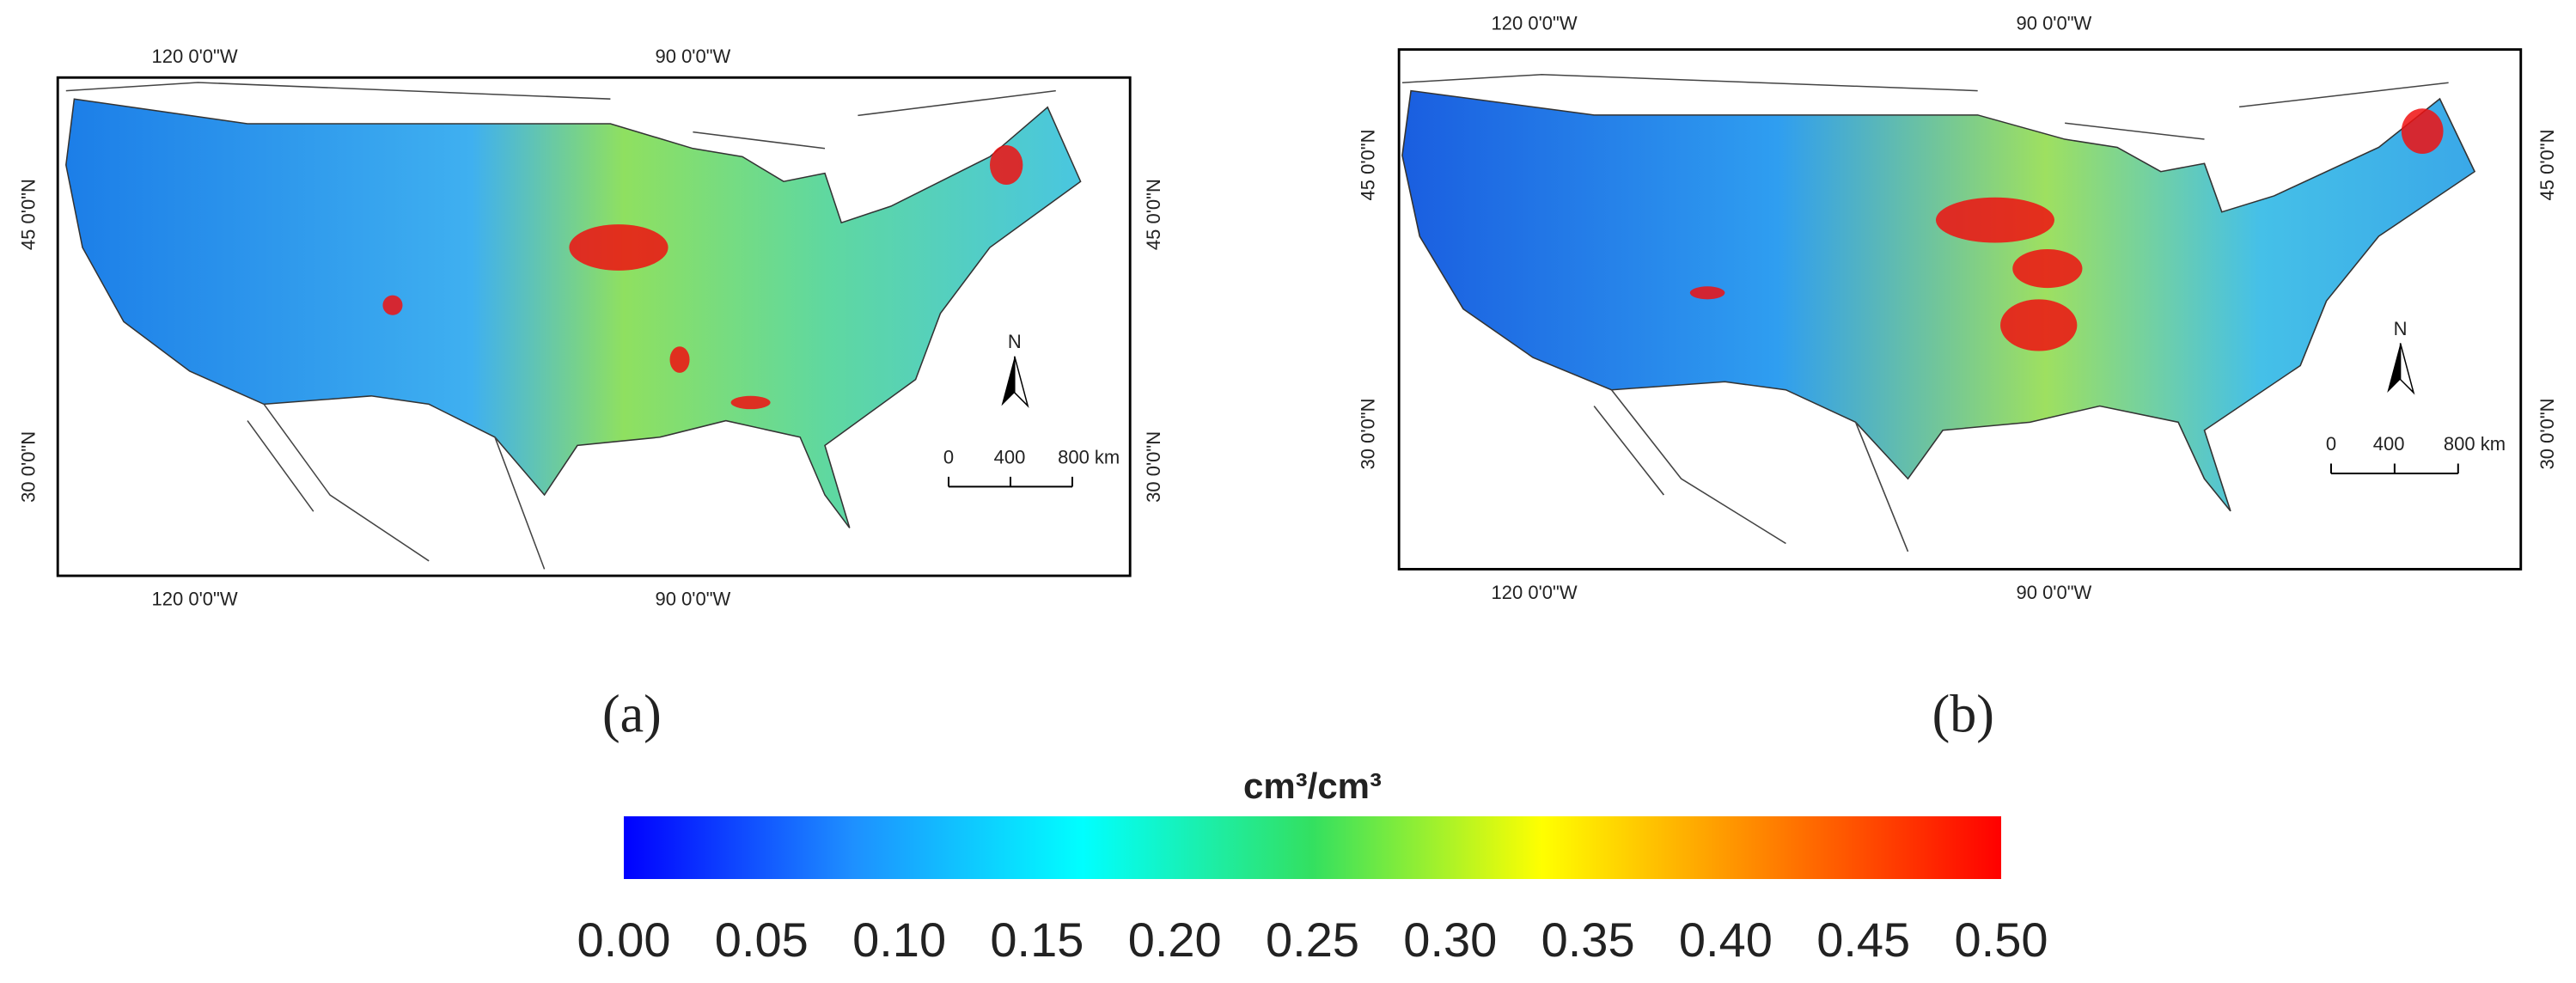 This screenshot has width=2576, height=983. Describe the element at coordinates (1963, 714) in the screenshot. I see `panel-label: (b)` at that location.